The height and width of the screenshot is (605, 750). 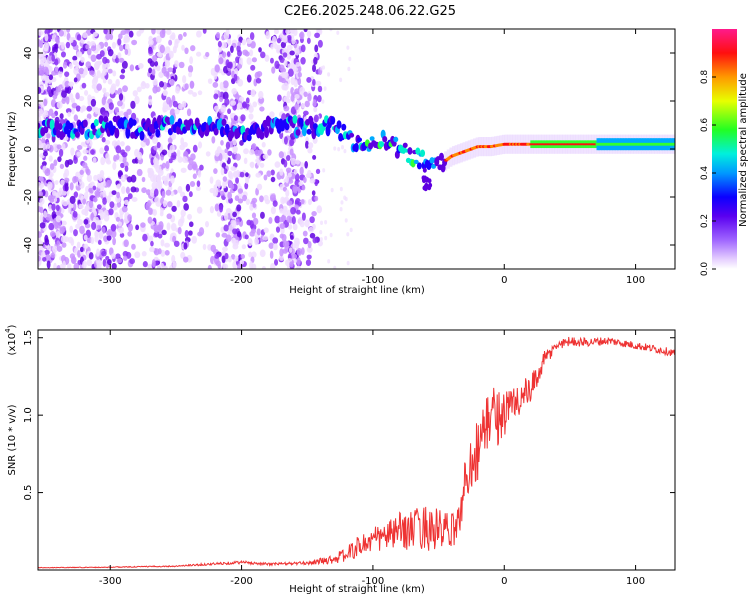 I want to click on colorbar-tick-label: 0.8, so click(x=705, y=77).